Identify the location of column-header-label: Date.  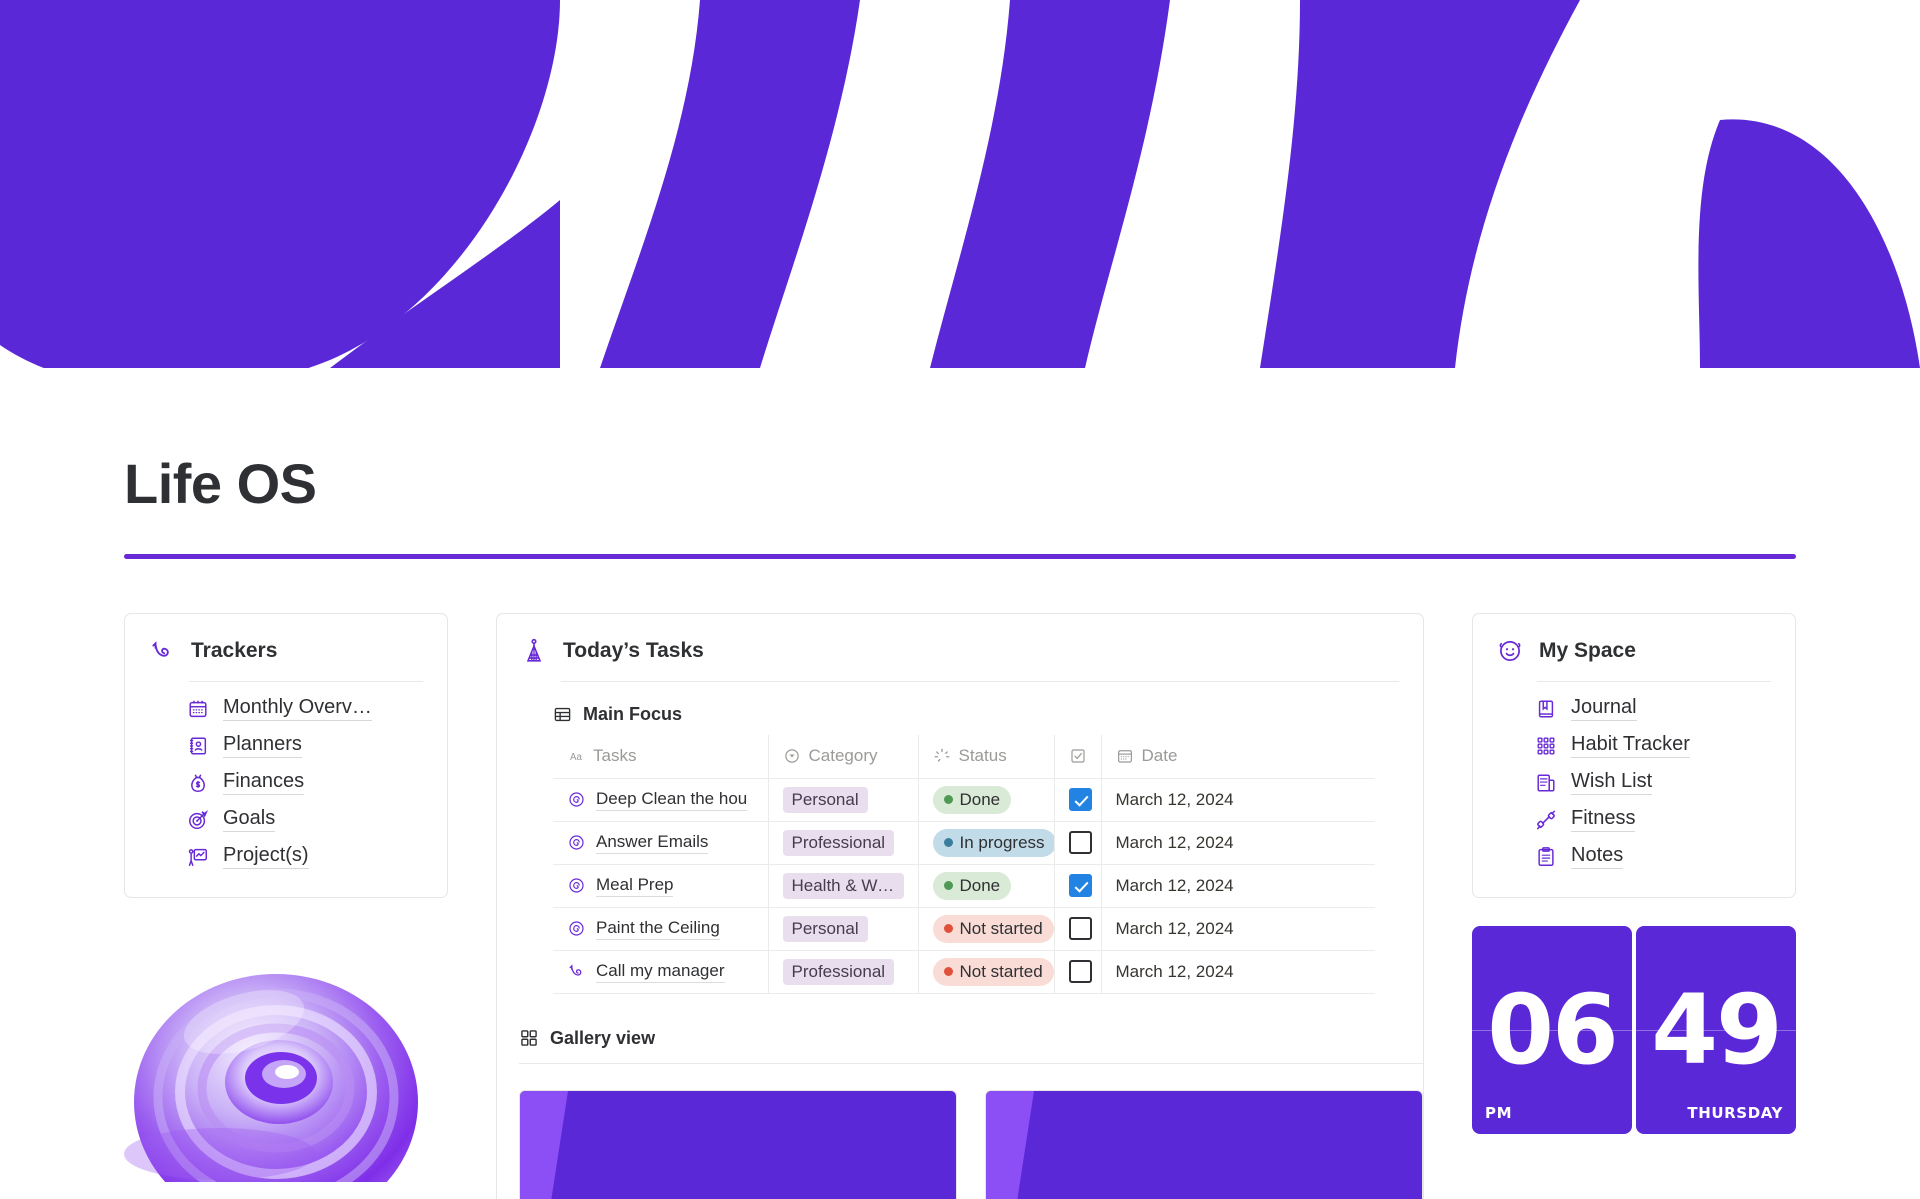
(1159, 756).